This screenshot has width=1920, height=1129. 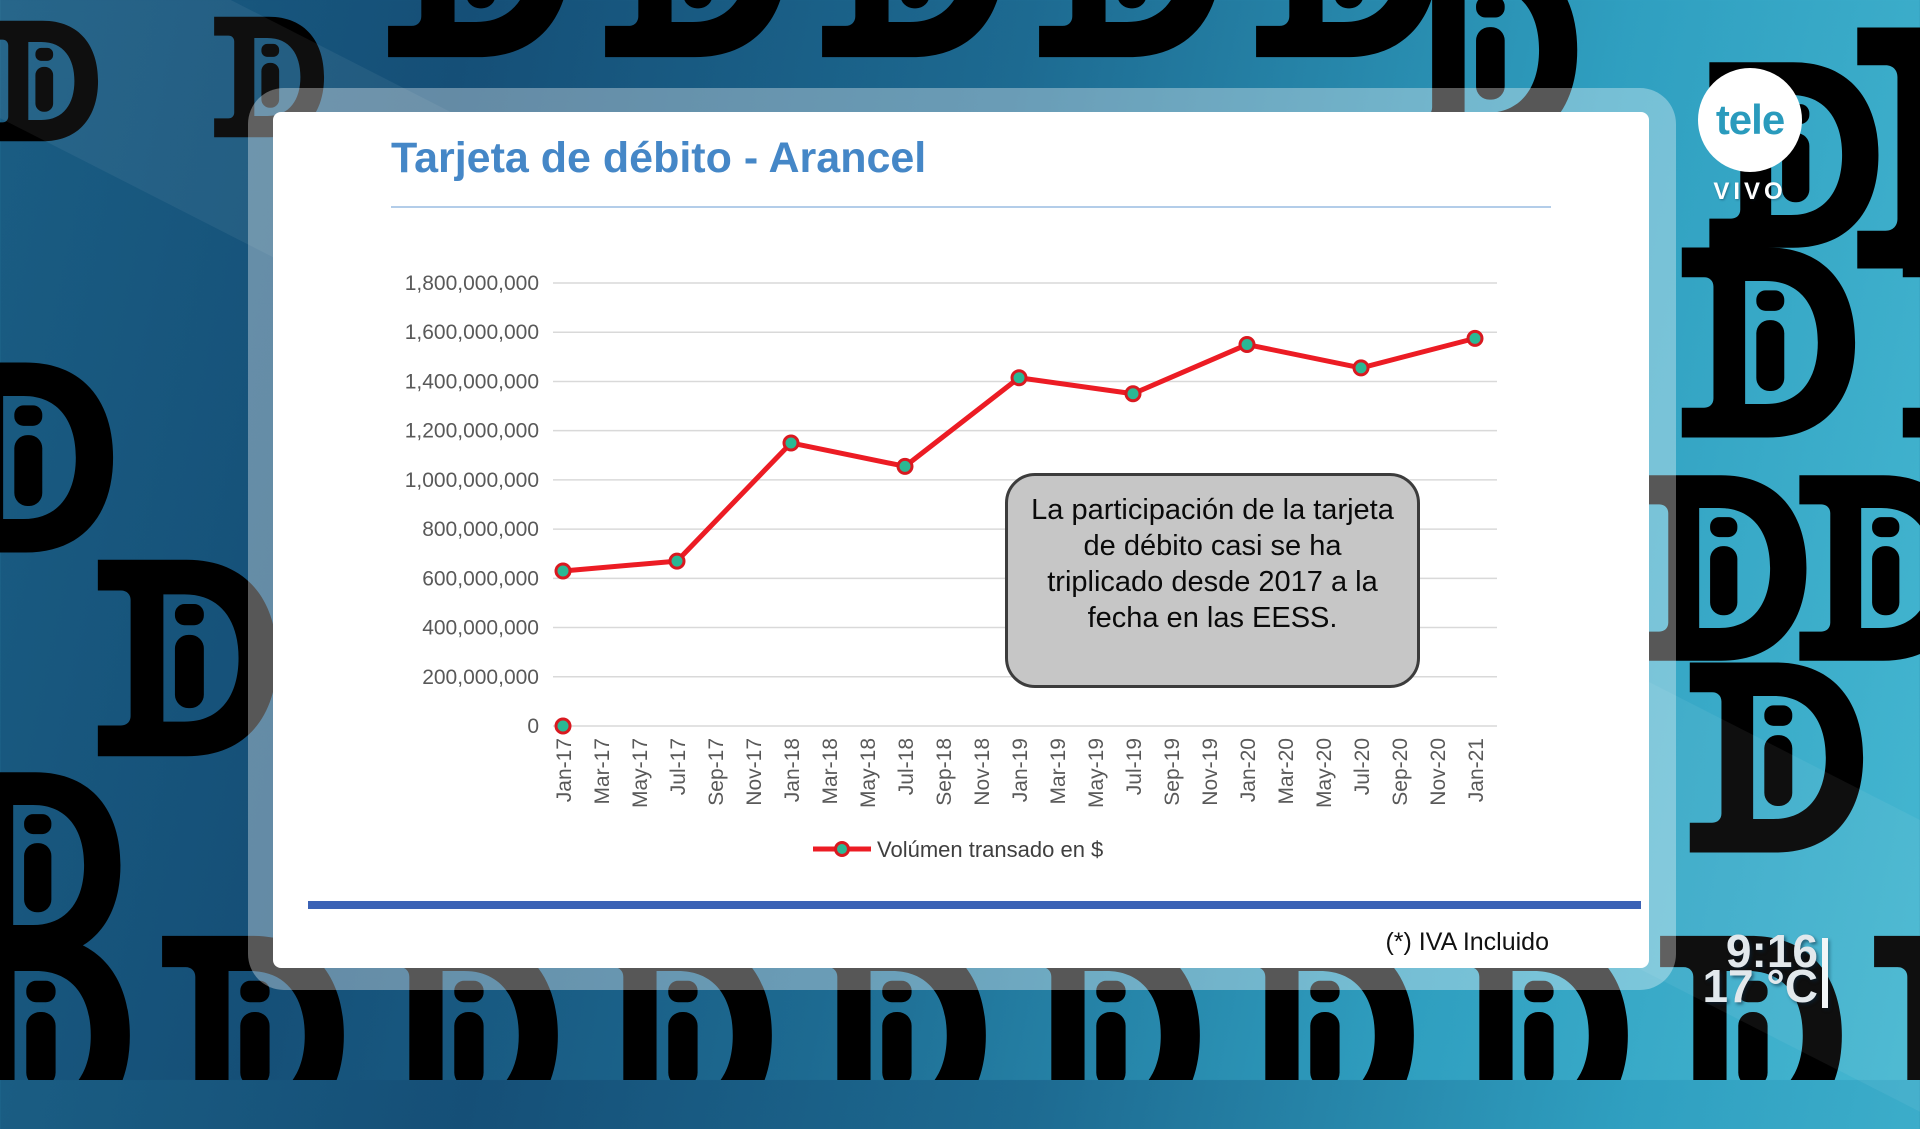 I want to click on x-tick-label: Nov-19, so click(x=1210, y=772).